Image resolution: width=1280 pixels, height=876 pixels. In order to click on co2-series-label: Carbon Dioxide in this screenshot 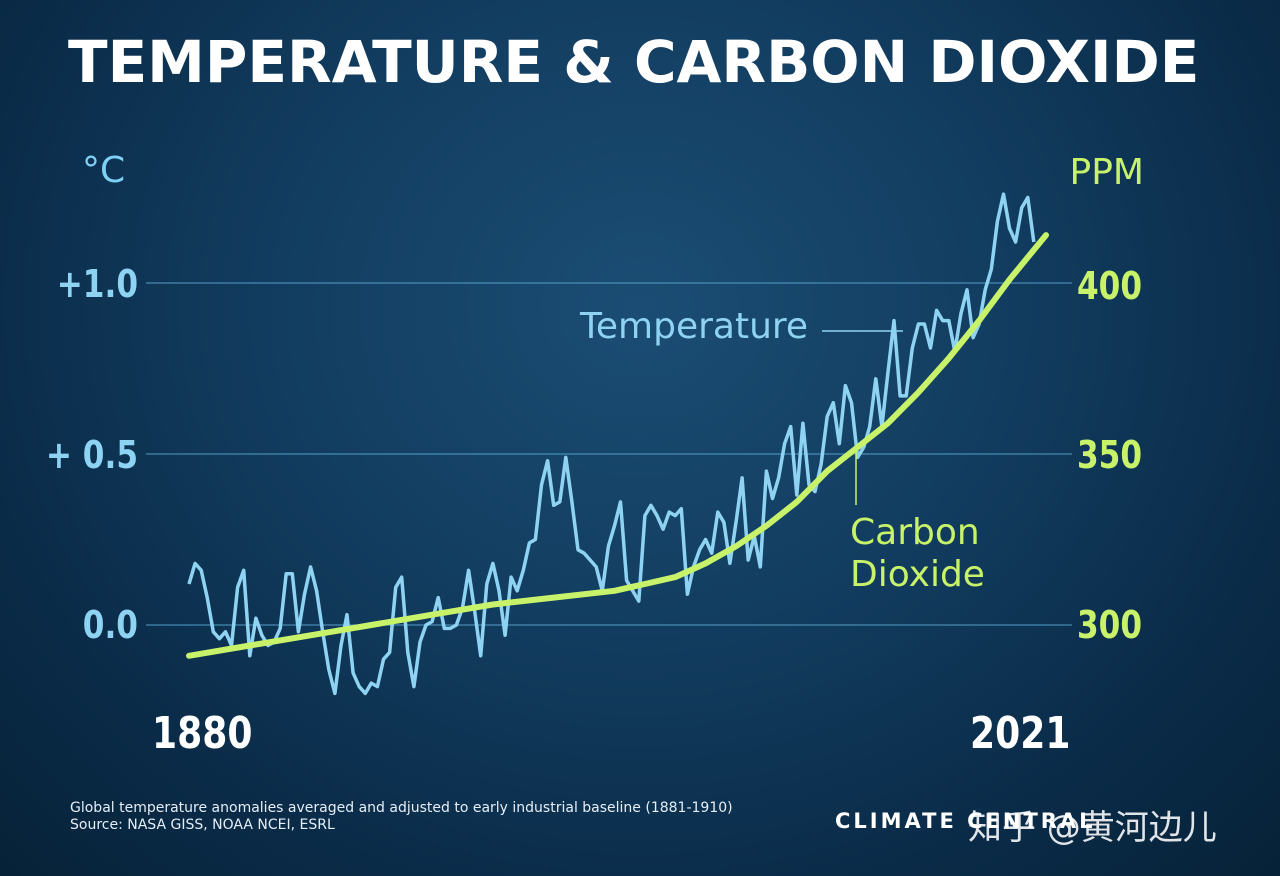, I will do `click(917, 554)`.